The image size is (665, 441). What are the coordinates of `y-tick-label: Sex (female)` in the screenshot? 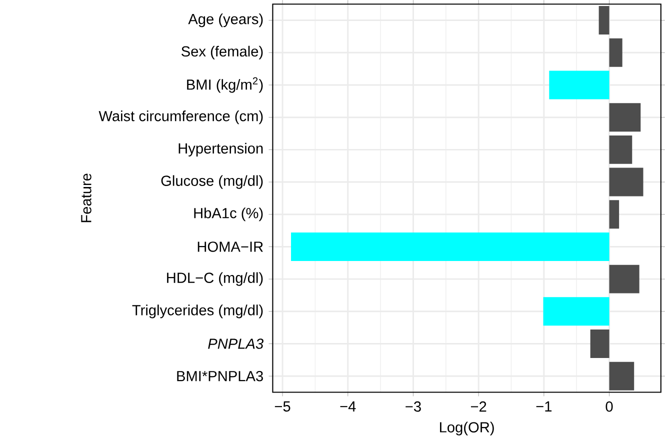 It's located at (222, 53).